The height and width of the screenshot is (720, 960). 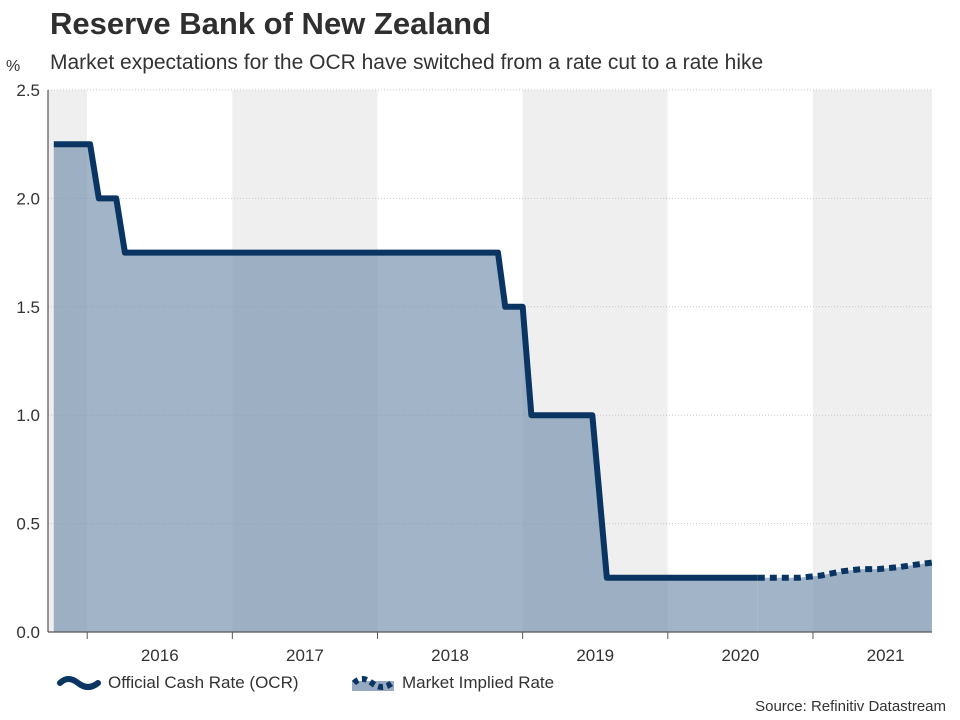 What do you see at coordinates (450, 655) in the screenshot?
I see `x-tick-label: 2018` at bounding box center [450, 655].